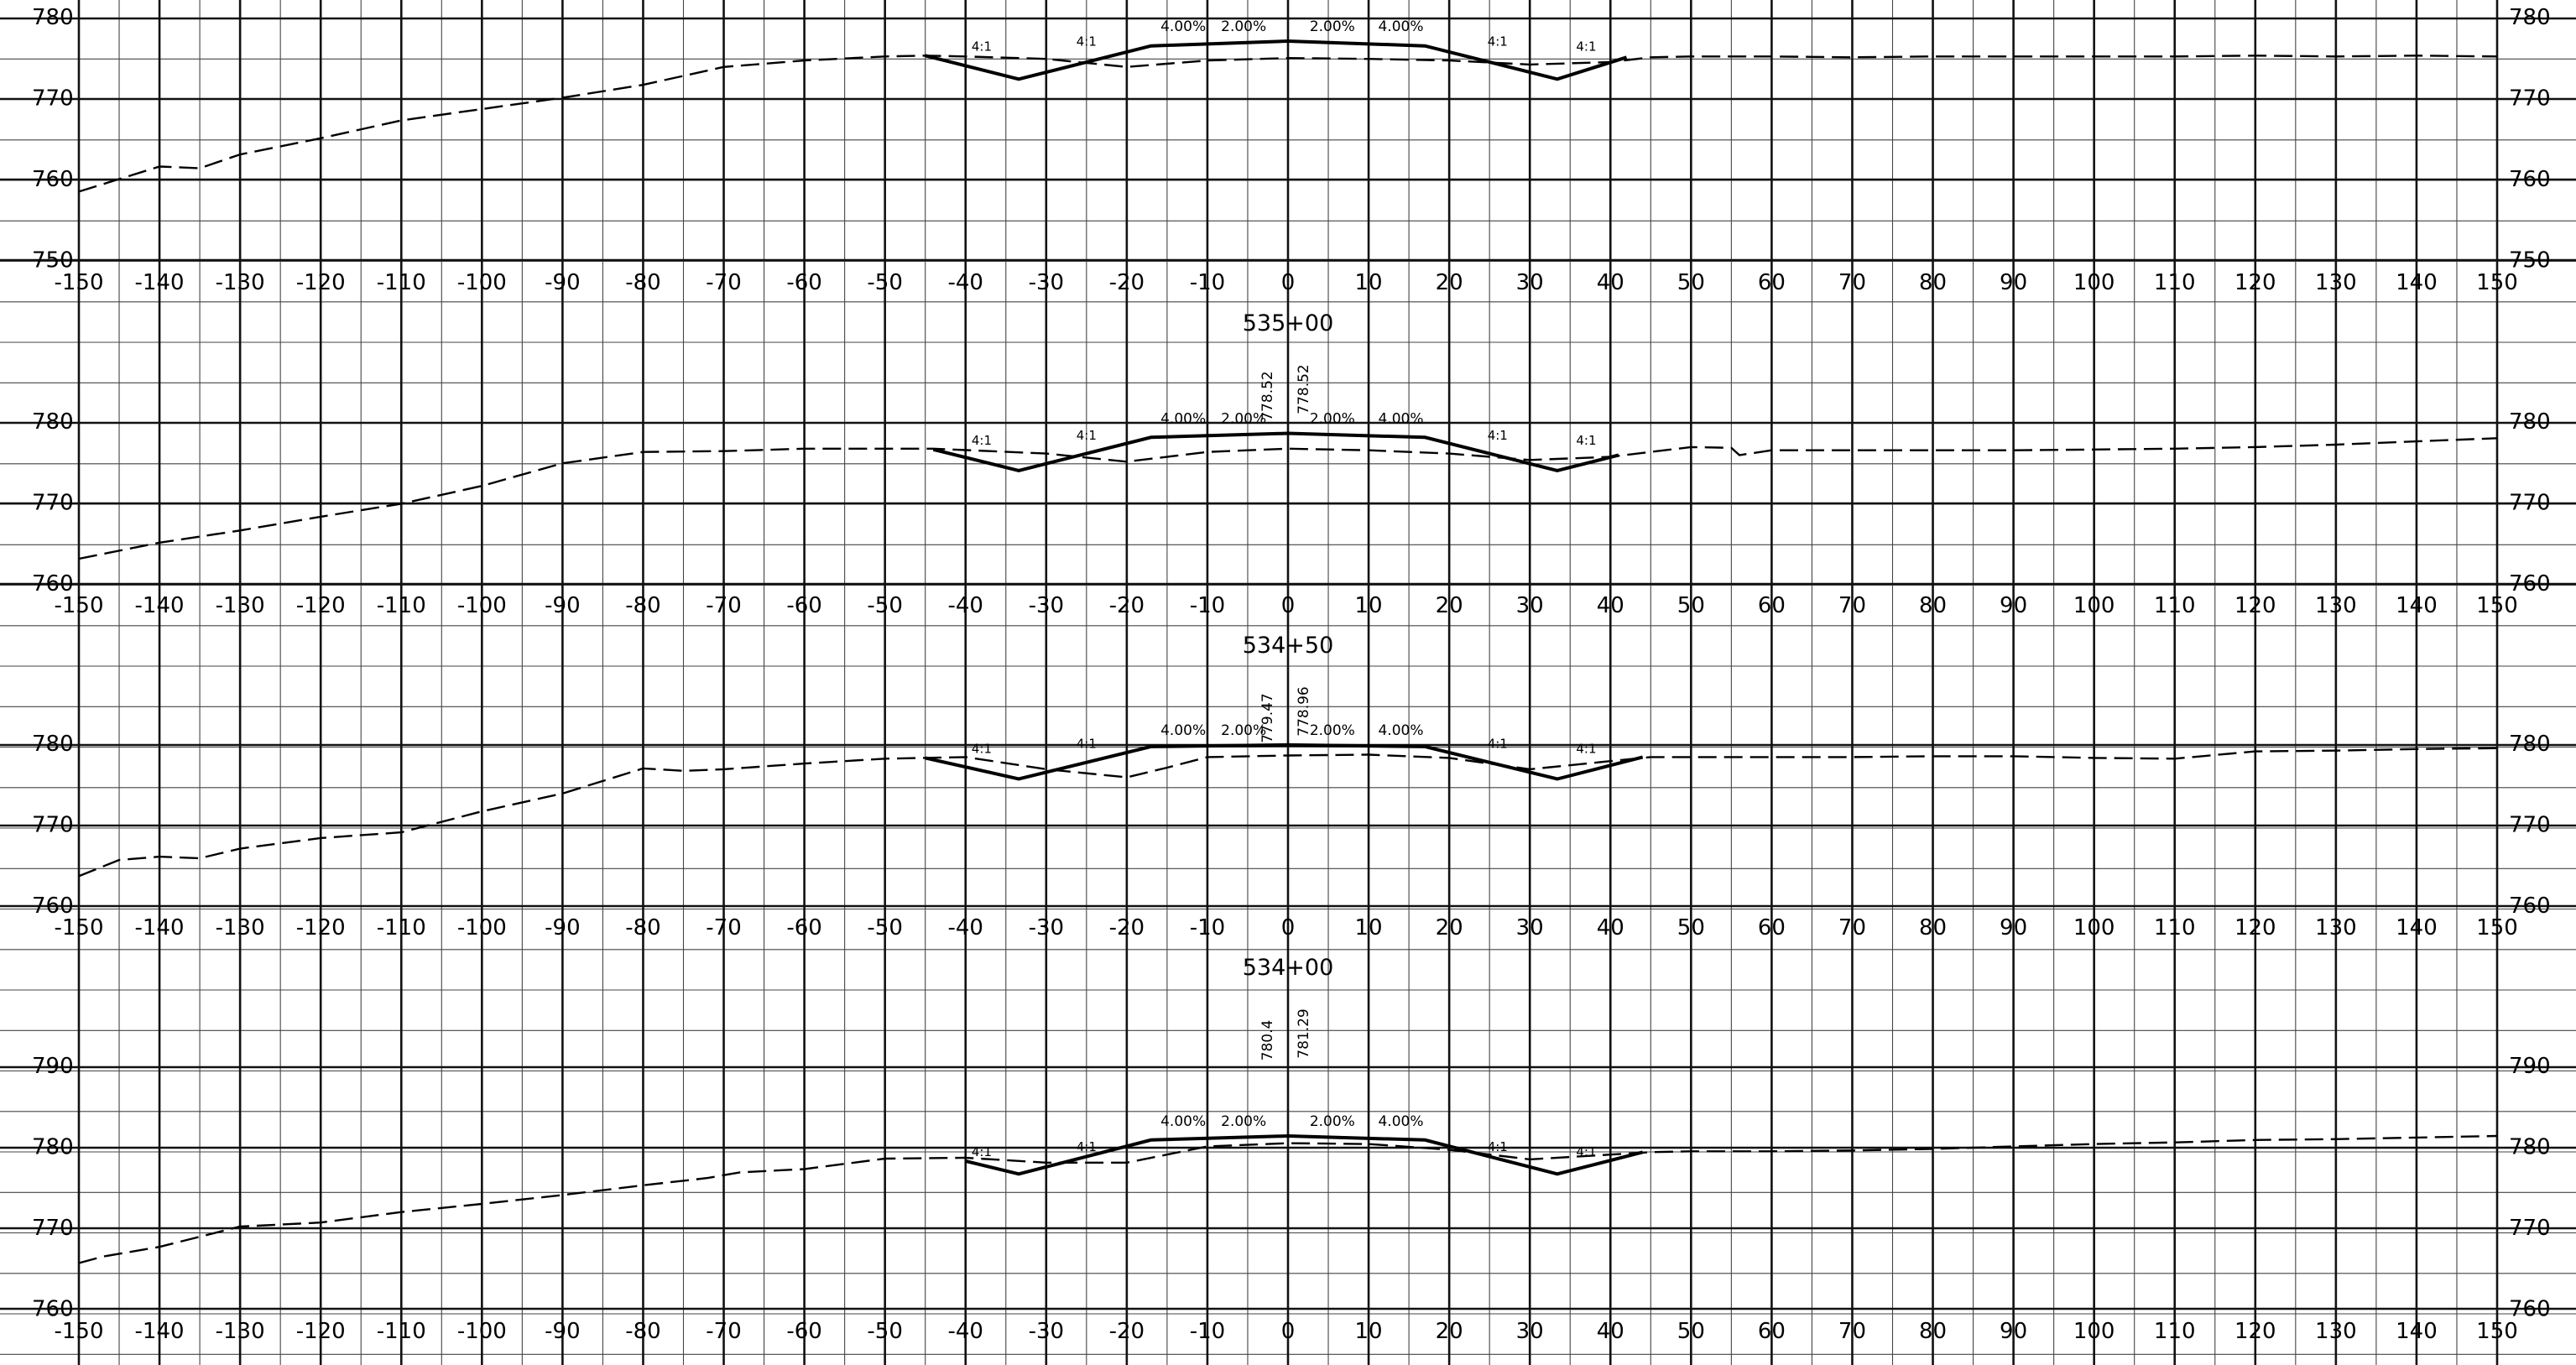 The image size is (2576, 1365). I want to click on elevation-label-right: 790, so click(2530, 1066).